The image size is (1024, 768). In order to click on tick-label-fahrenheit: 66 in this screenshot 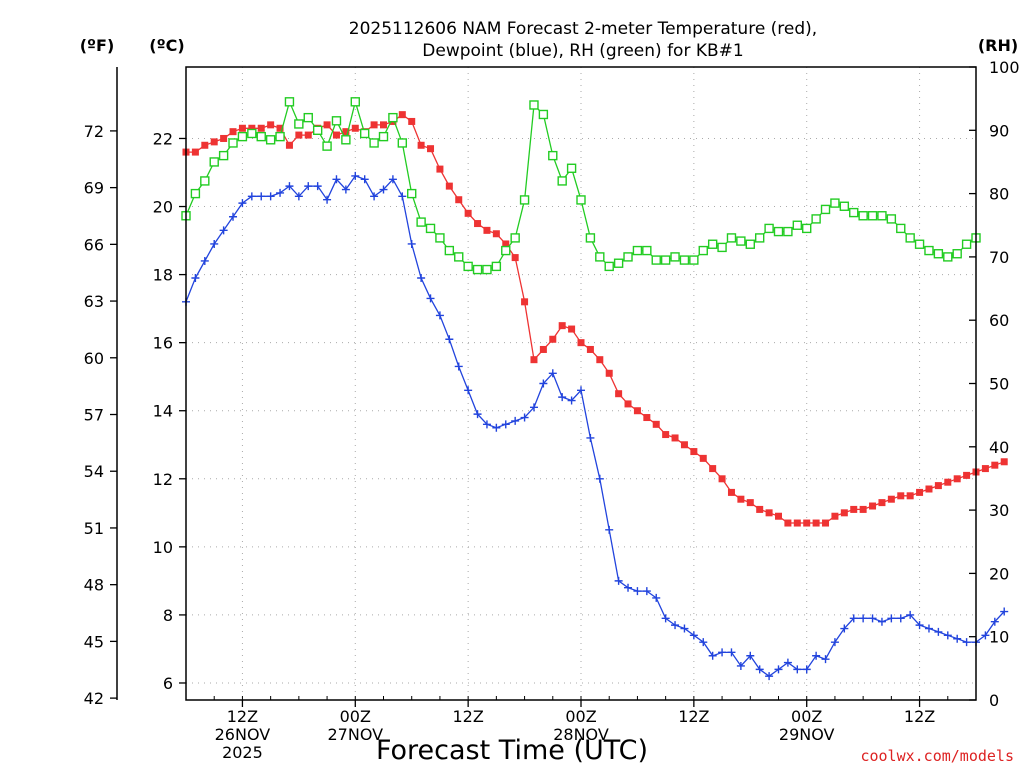, I will do `click(94, 244)`.